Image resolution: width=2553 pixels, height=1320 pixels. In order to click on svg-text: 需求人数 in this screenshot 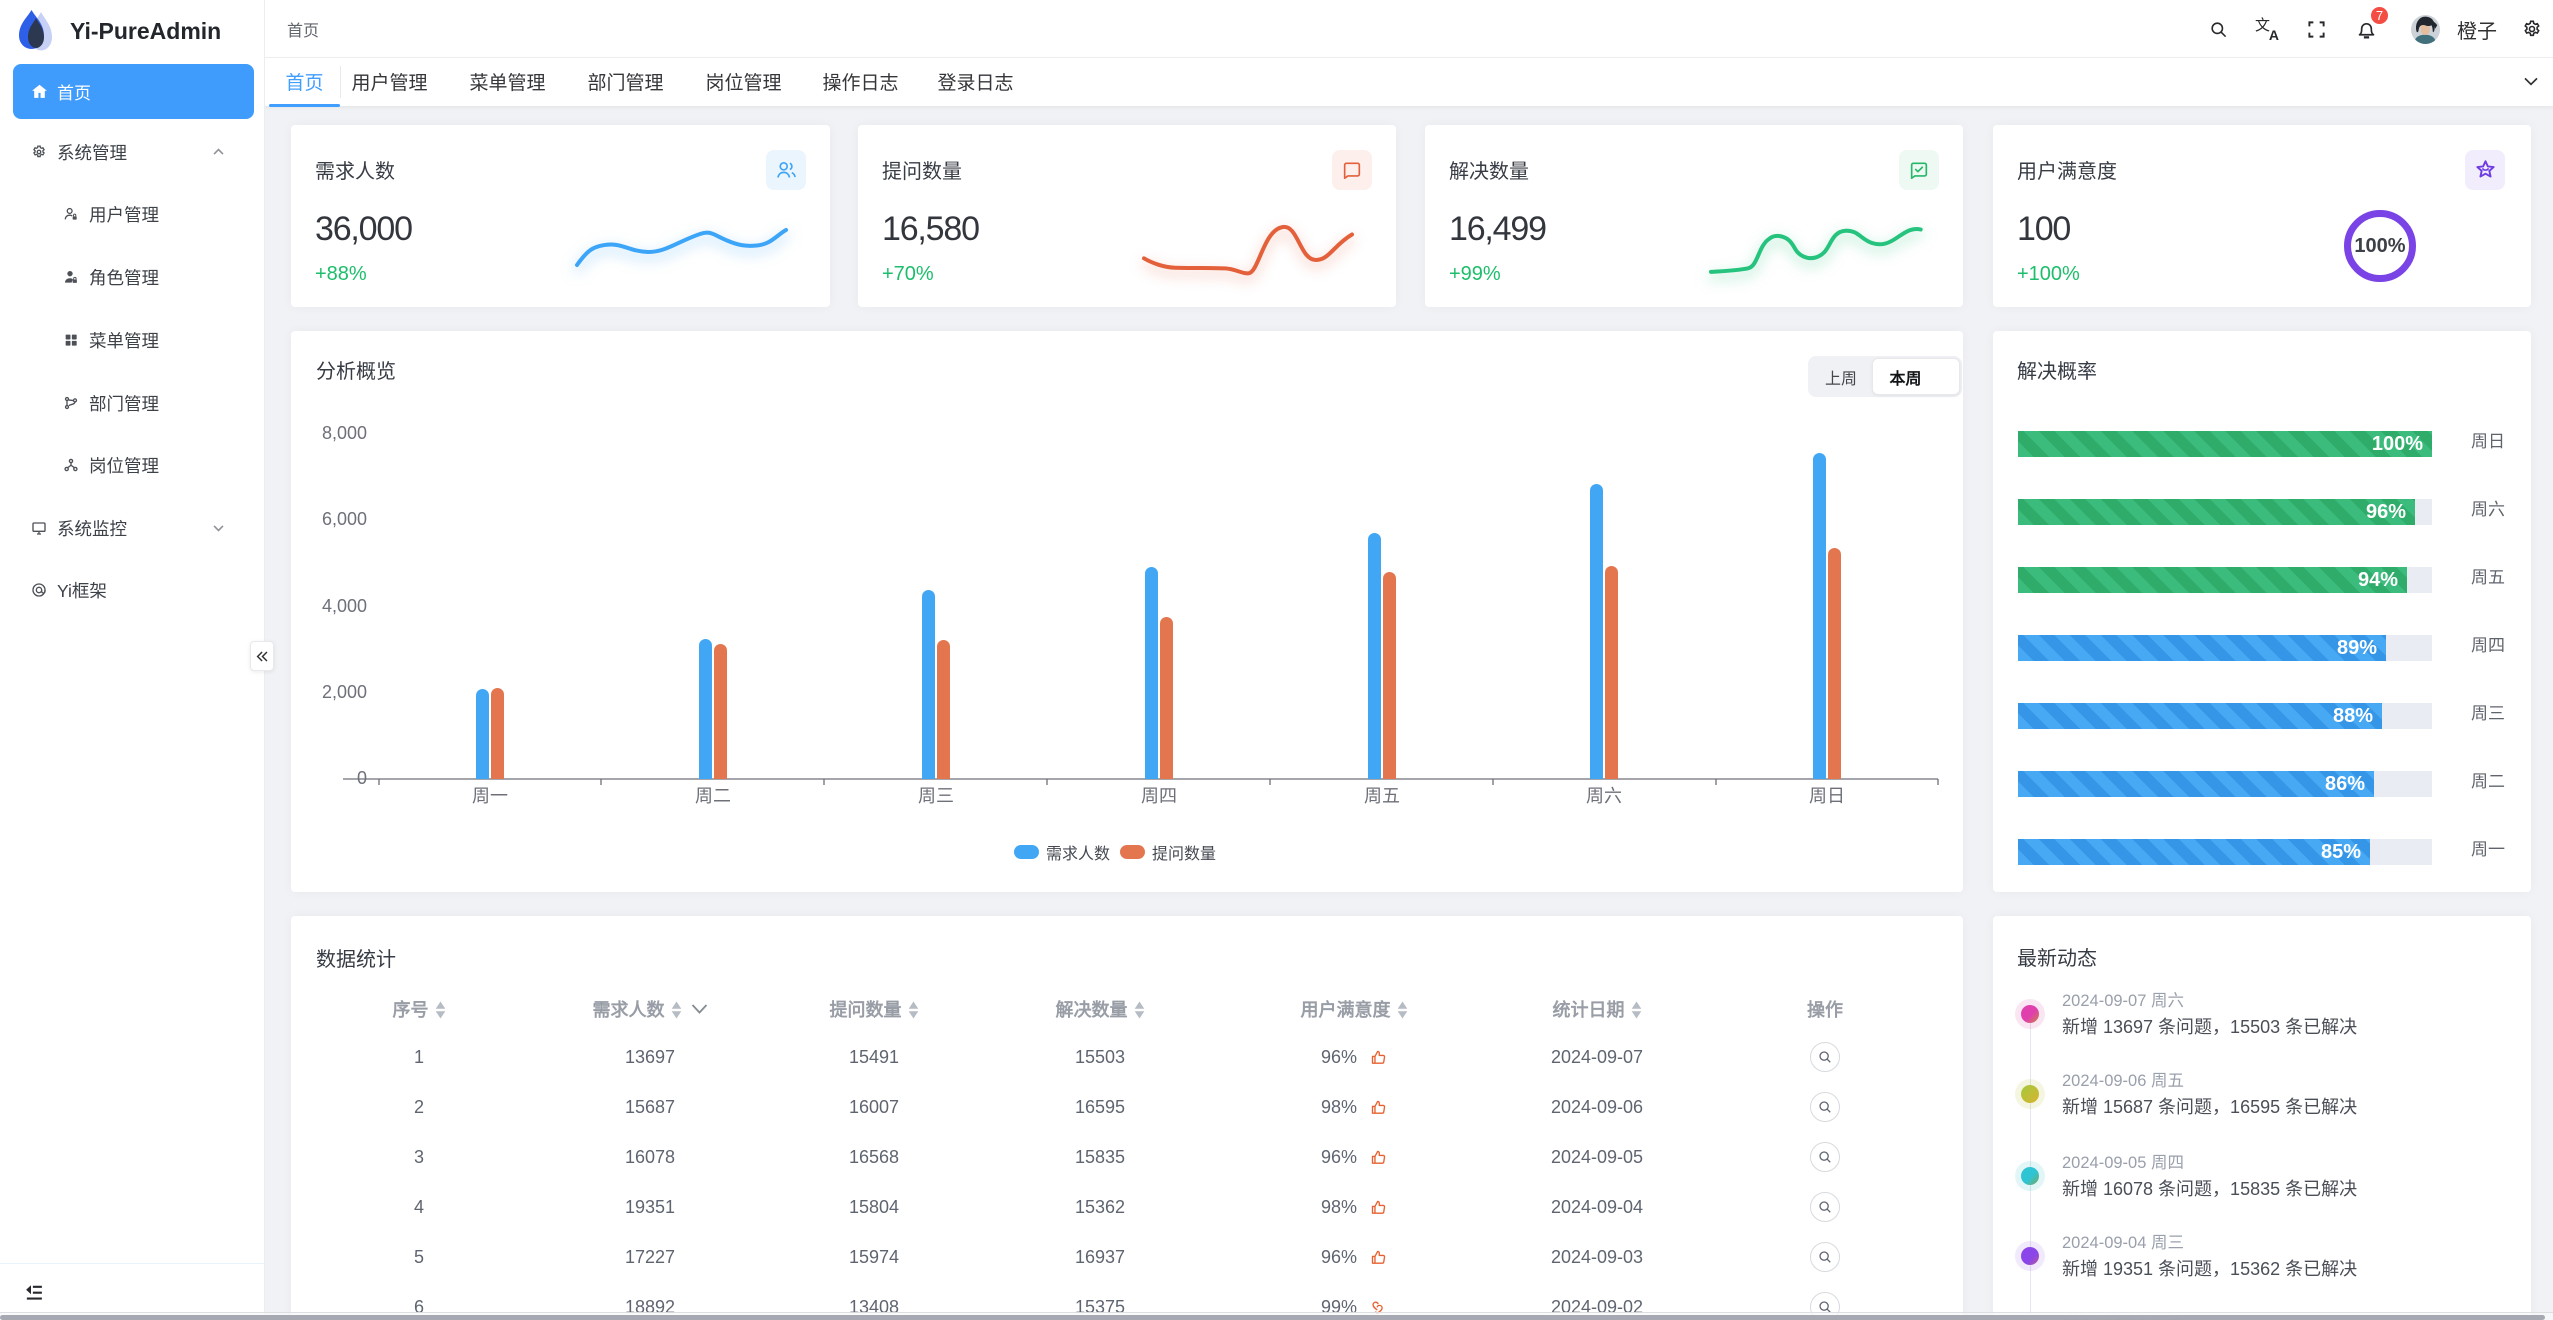, I will do `click(1078, 854)`.